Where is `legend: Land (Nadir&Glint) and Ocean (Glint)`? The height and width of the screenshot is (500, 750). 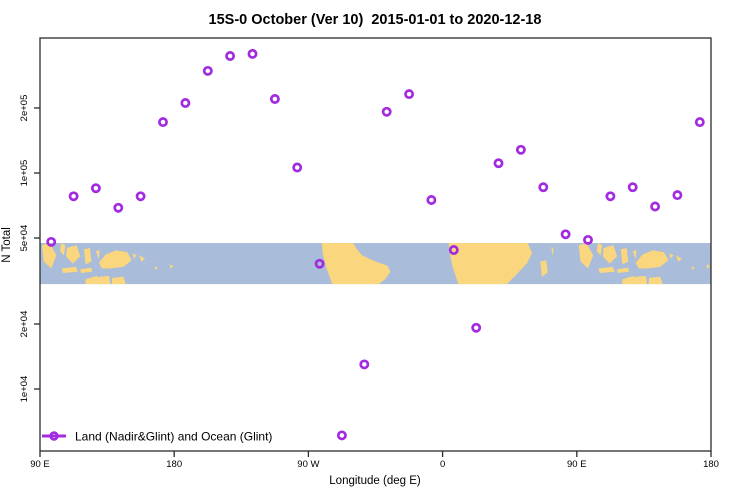 legend: Land (Nadir&Glint) and Ocean (Glint) is located at coordinates (157, 437).